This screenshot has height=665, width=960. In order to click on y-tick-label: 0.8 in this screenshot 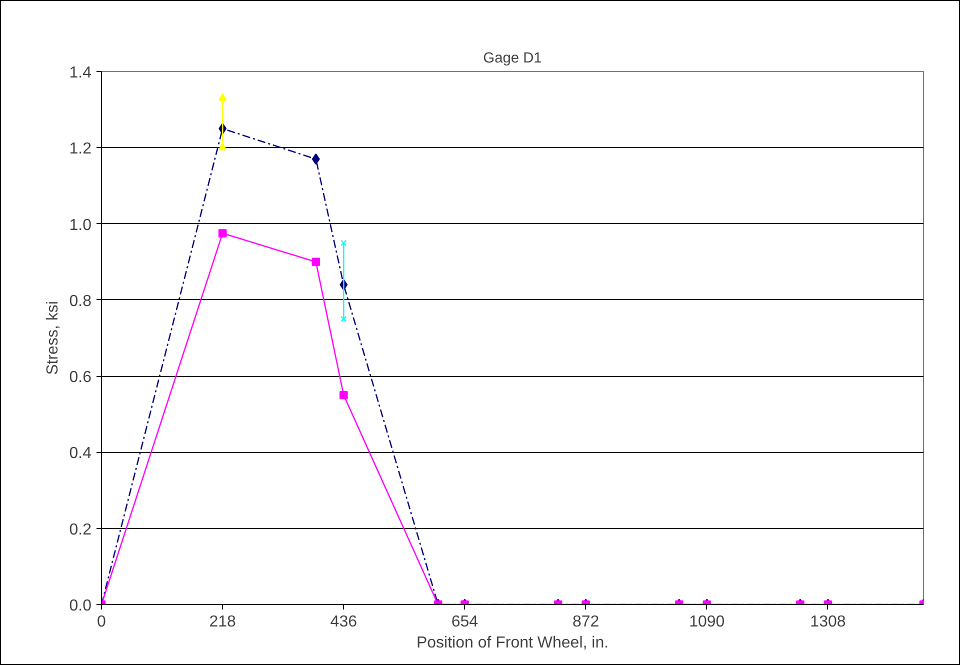, I will do `click(80, 301)`.